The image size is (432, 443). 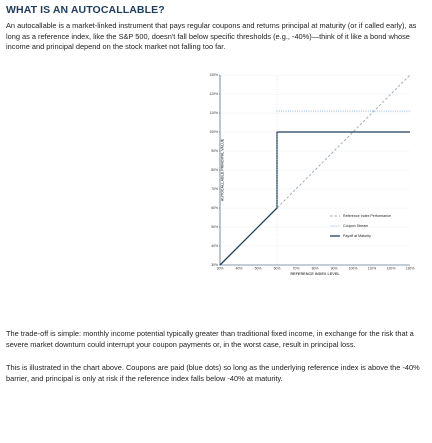 I want to click on series-payoff-at-maturity, so click(x=314, y=198).